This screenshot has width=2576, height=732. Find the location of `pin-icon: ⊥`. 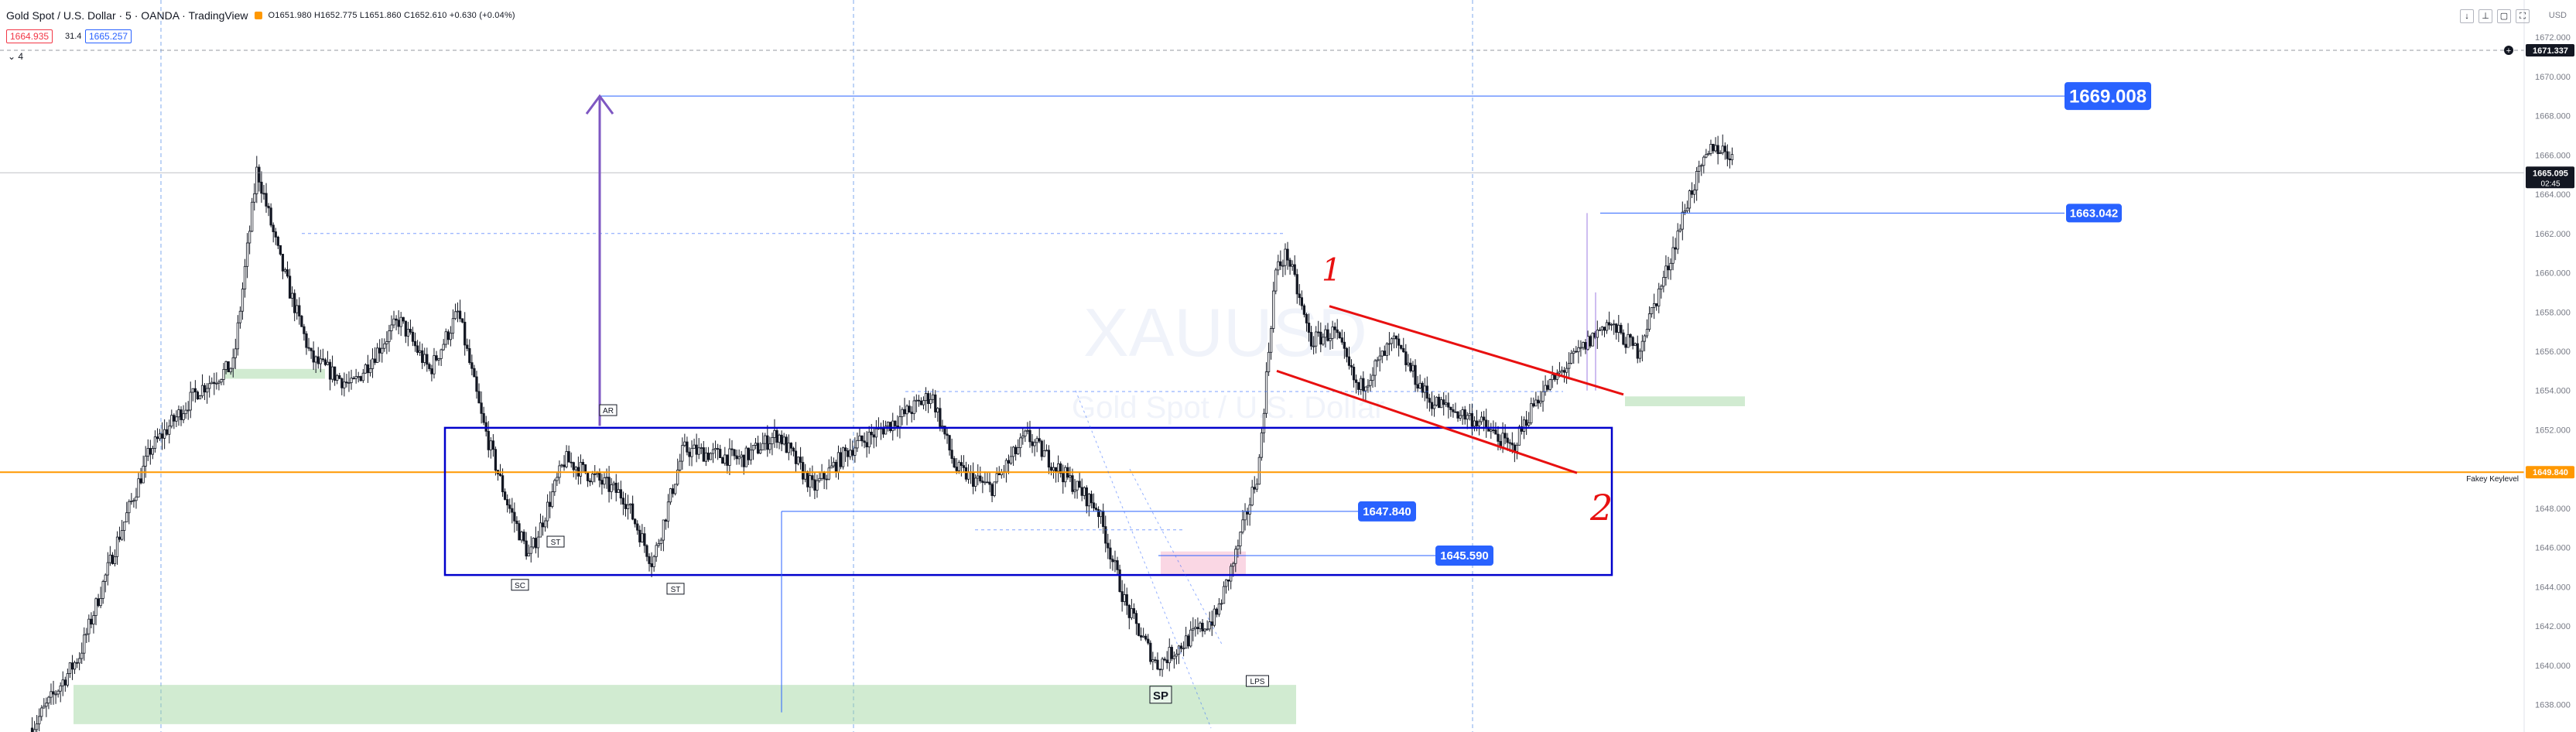

pin-icon: ⊥ is located at coordinates (2485, 16).